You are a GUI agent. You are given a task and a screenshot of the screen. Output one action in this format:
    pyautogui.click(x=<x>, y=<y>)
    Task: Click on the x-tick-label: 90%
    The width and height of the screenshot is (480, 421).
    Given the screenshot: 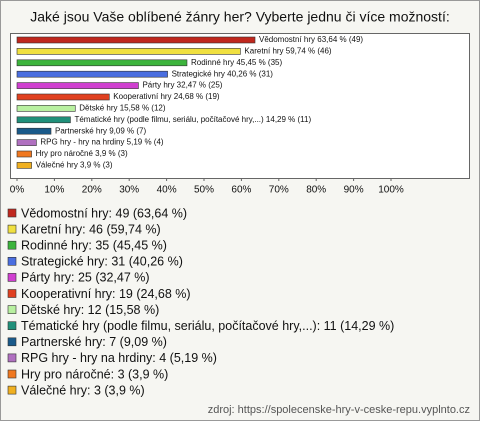 What is the action you would take?
    pyautogui.click(x=354, y=190)
    